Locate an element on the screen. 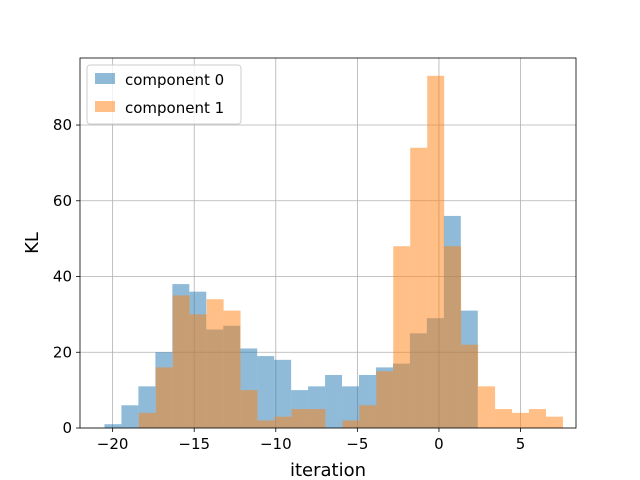  x-tick-label: 0 is located at coordinates (439, 444).